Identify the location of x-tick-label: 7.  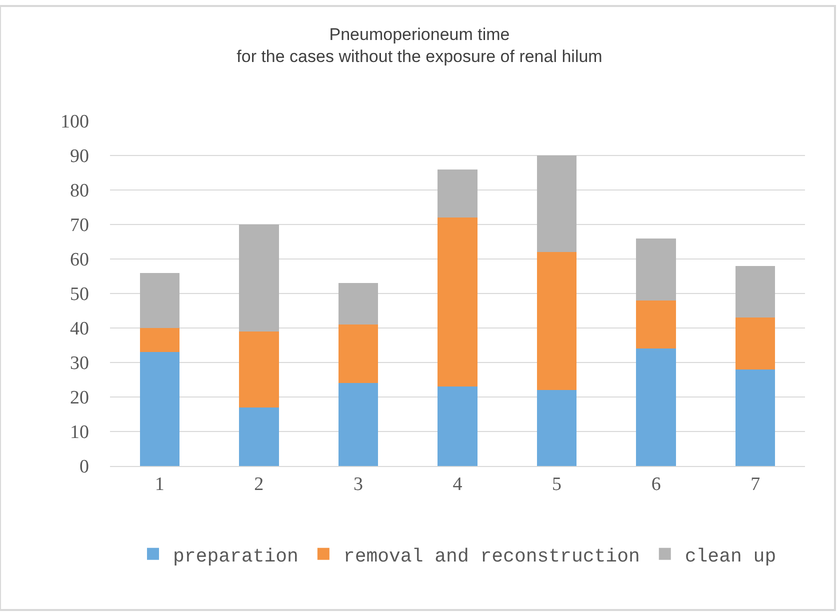
(755, 484).